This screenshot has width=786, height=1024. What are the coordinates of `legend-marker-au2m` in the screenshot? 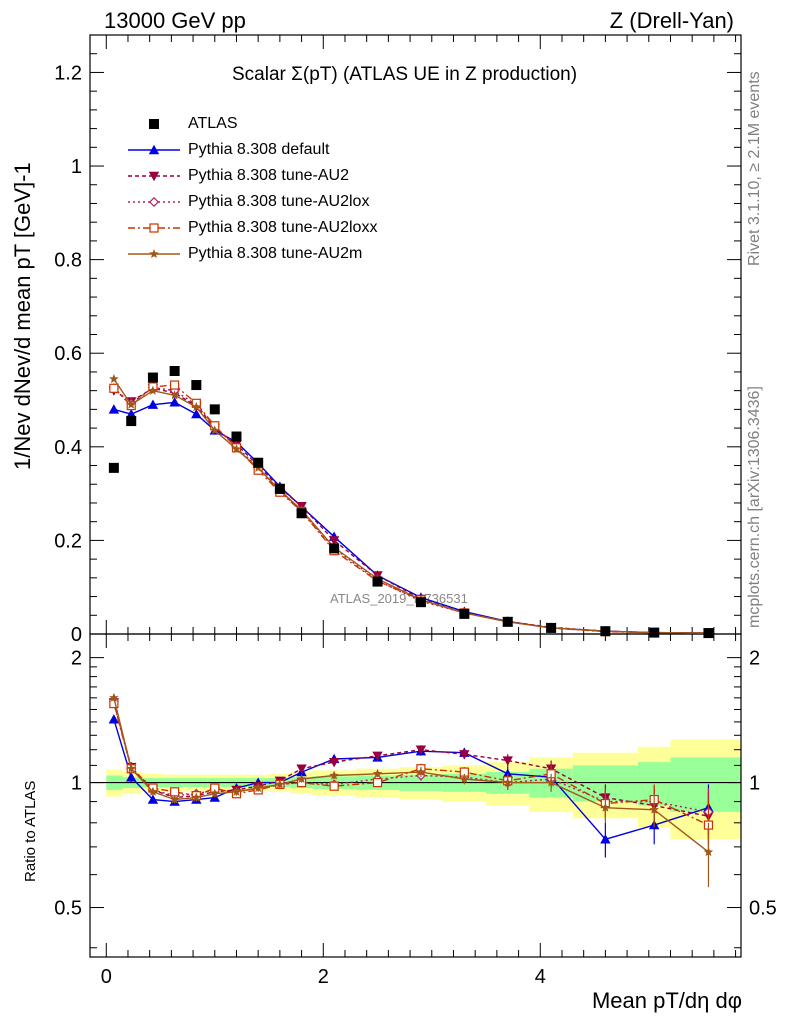 It's located at (154, 253).